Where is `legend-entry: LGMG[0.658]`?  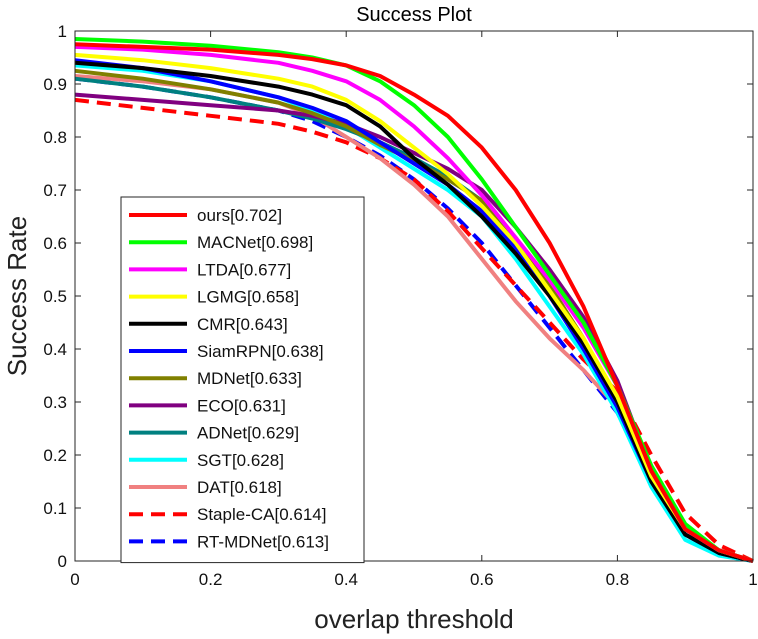
legend-entry: LGMG[0.658] is located at coordinates (248, 297).